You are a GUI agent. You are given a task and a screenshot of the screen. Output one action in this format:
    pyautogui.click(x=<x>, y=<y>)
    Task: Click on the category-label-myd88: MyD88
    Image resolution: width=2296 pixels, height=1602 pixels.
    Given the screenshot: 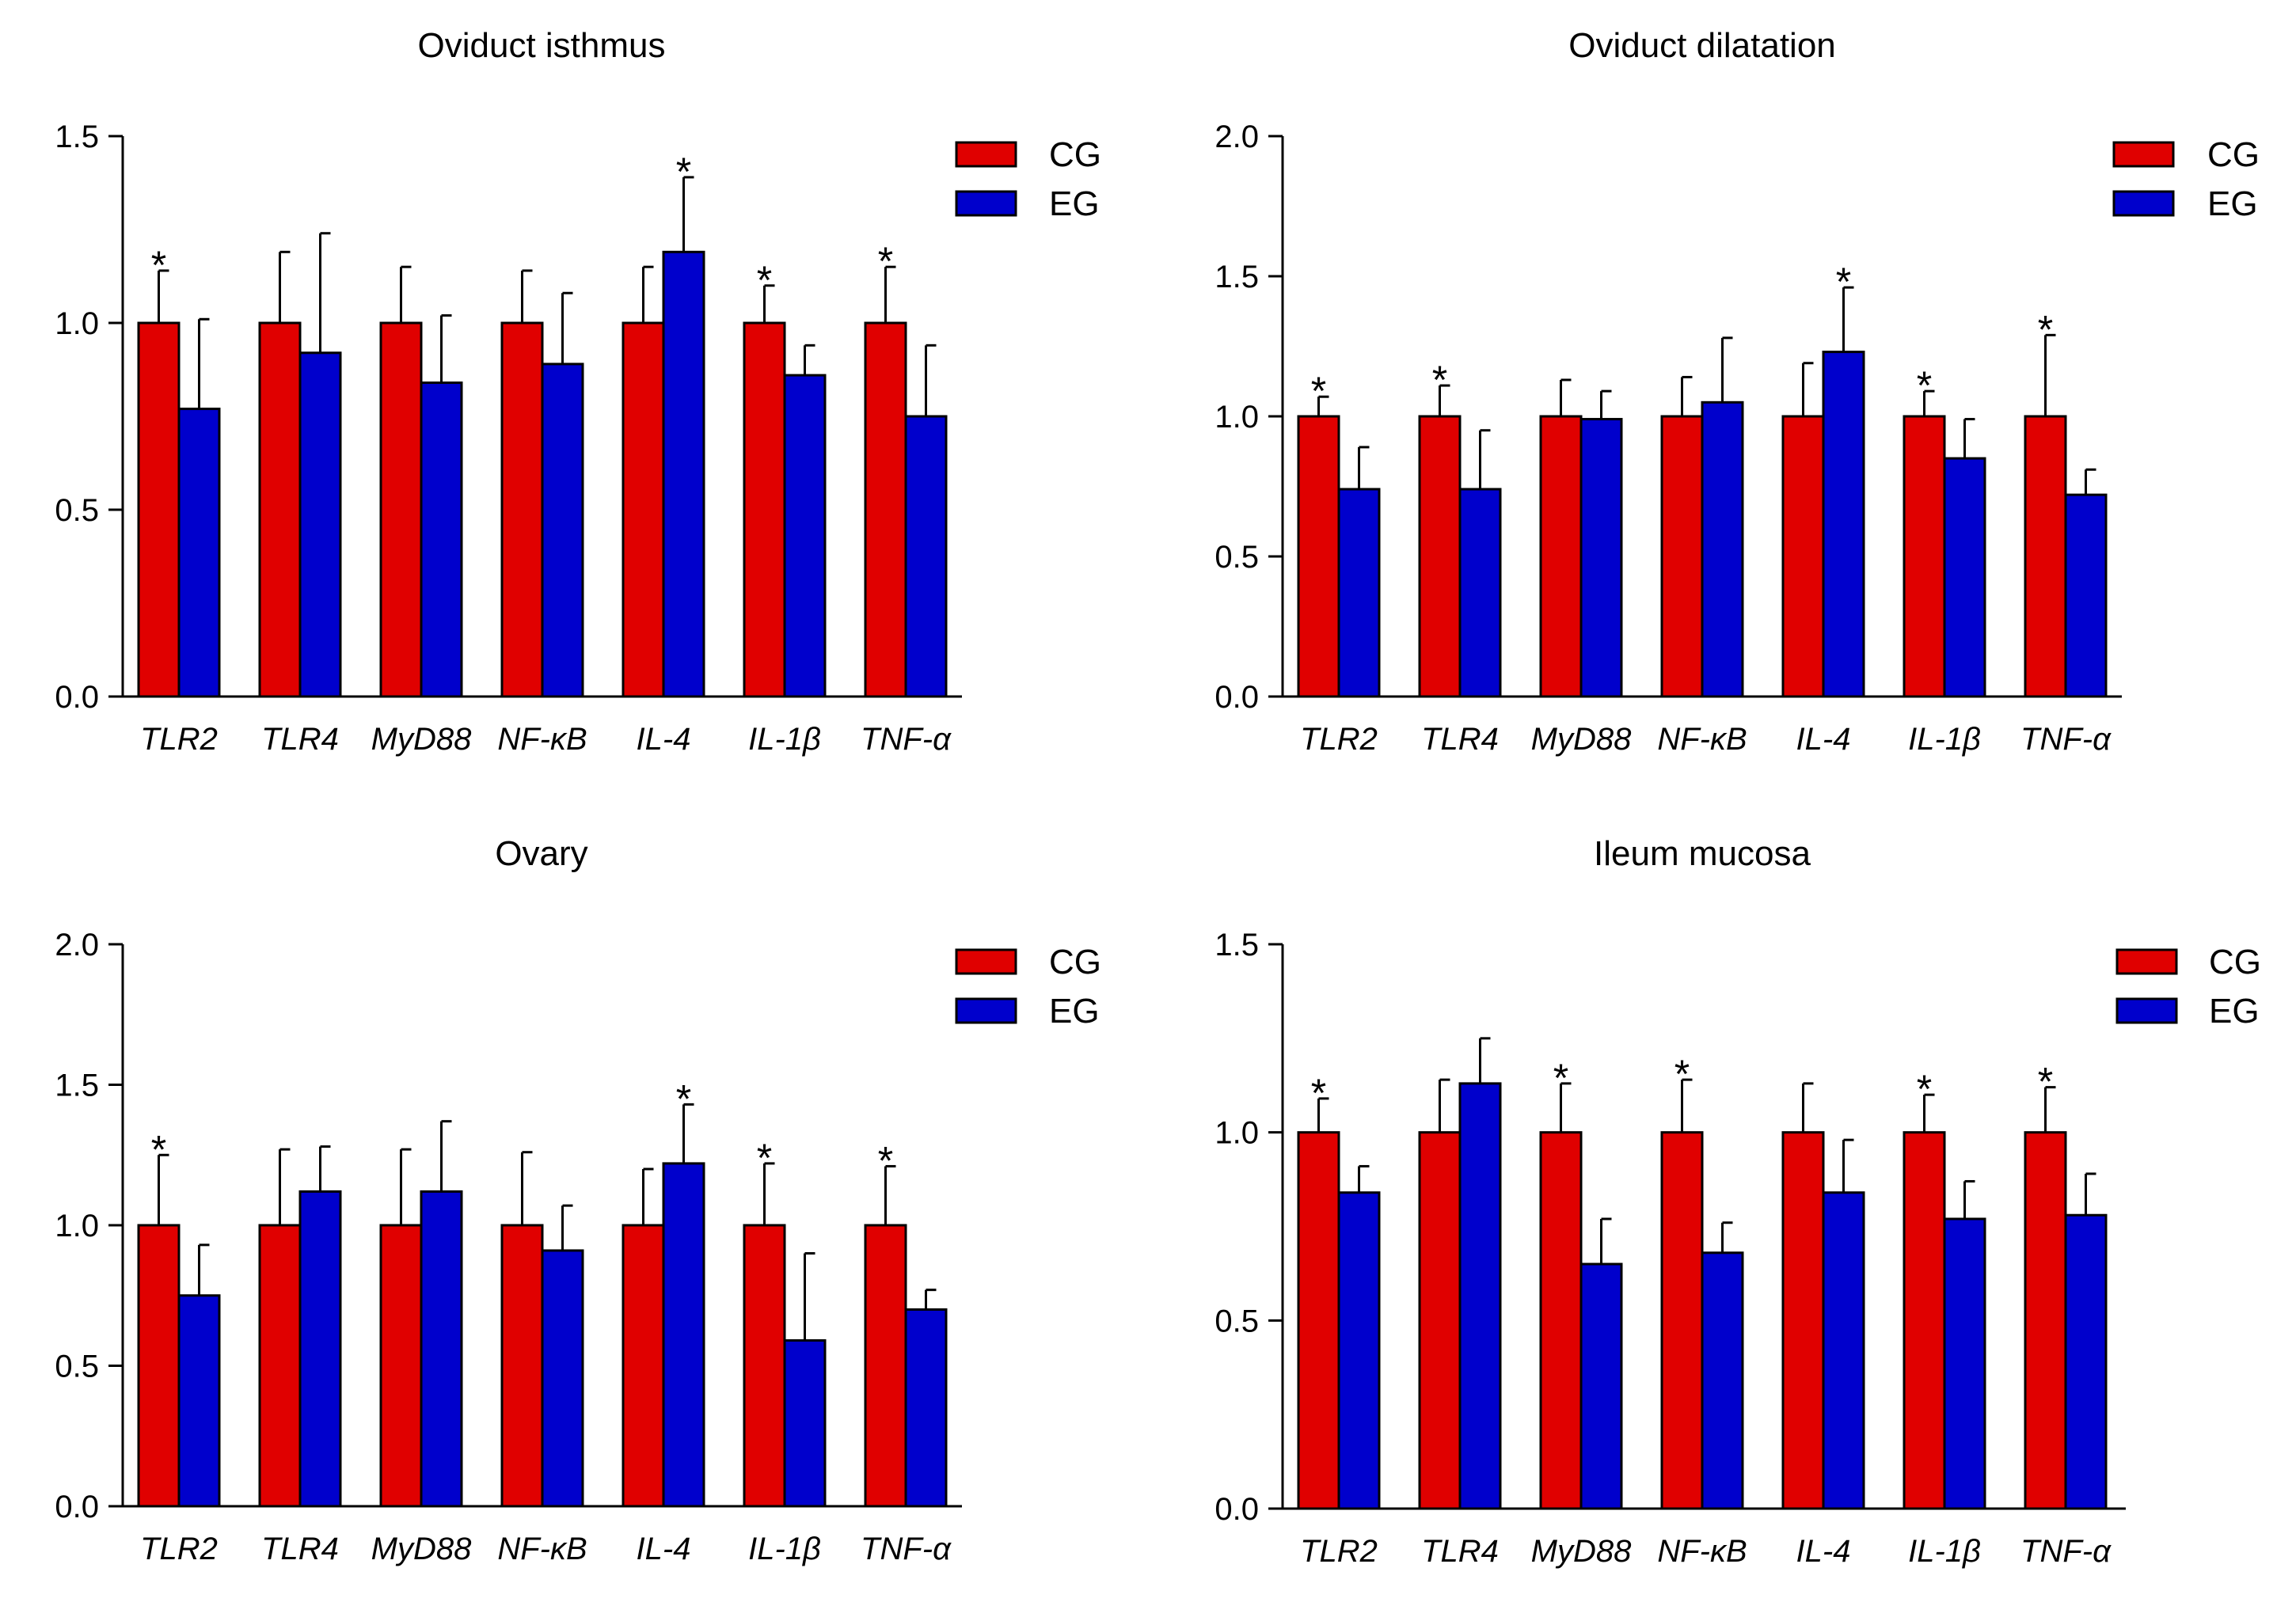 What is the action you would take?
    pyautogui.click(x=1581, y=1551)
    